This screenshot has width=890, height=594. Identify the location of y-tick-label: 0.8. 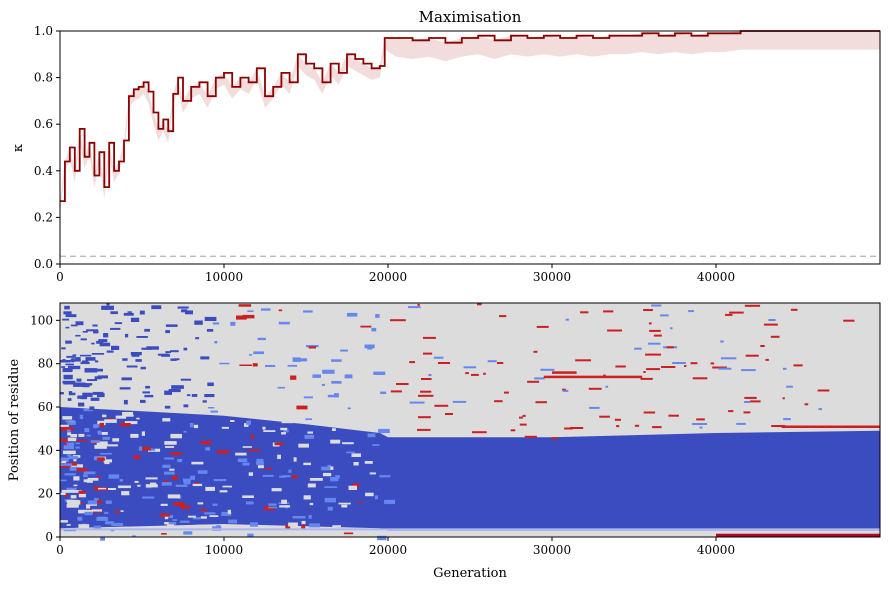
(43, 78).